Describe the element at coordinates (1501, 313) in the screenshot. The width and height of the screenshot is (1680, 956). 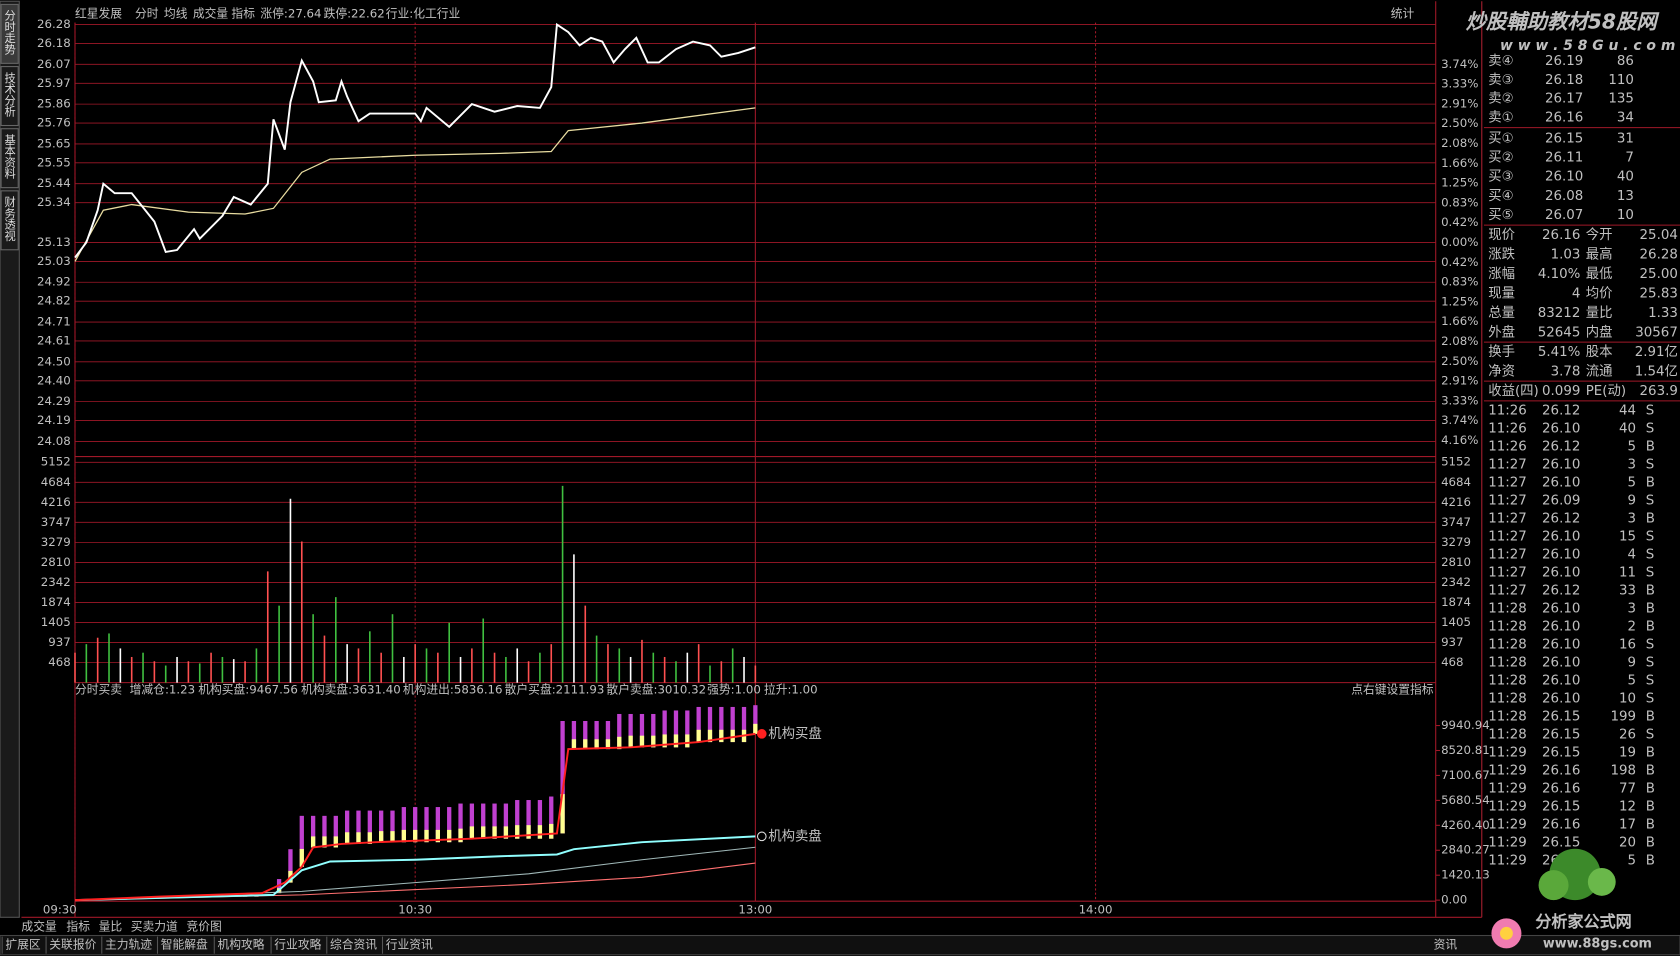
I see `quote-label: 总量` at that location.